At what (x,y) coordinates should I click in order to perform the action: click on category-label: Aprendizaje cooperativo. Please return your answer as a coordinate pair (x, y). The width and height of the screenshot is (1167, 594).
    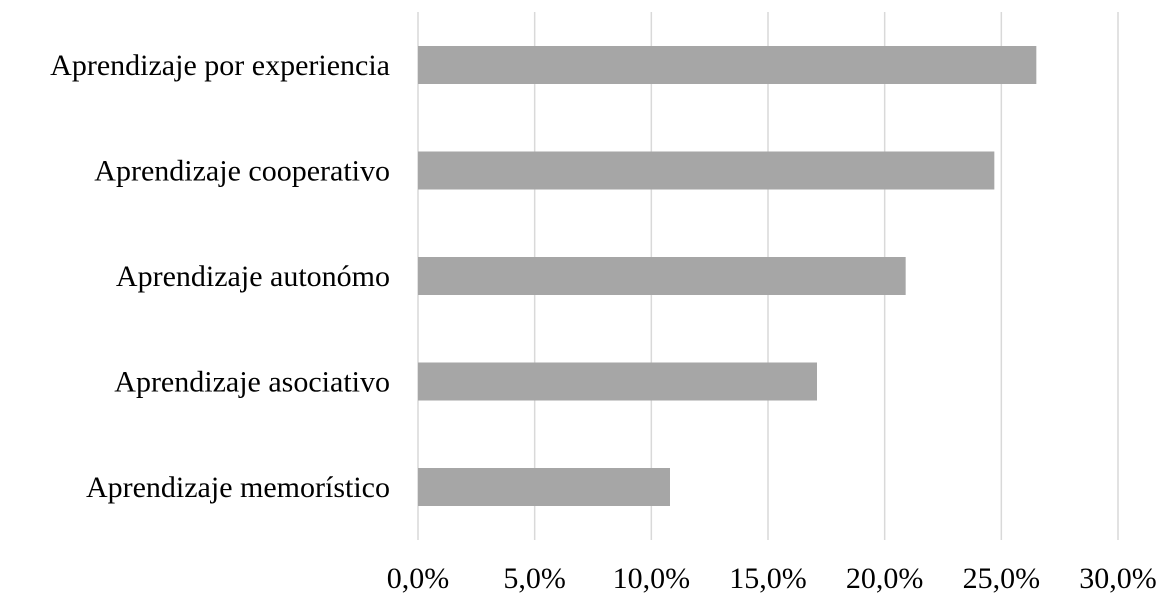
    Looking at the image, I should click on (242, 171).